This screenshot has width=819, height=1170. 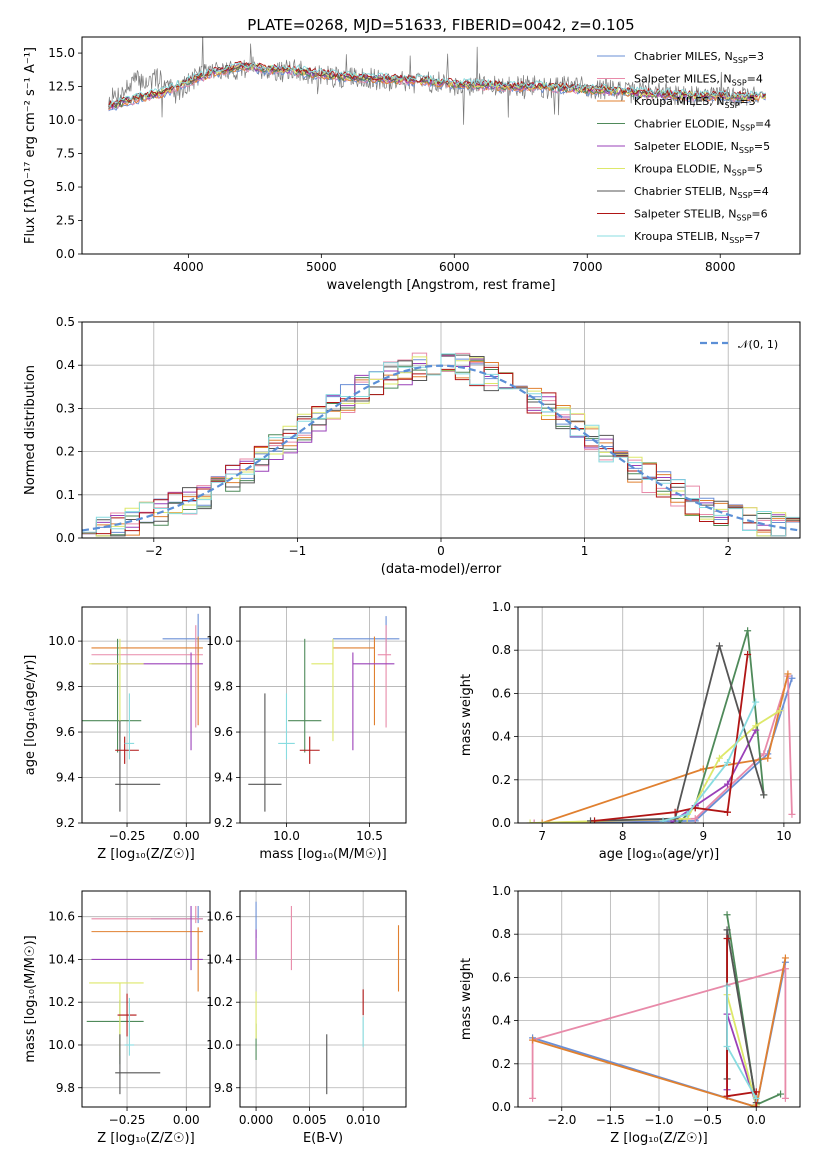 What do you see at coordinates (441, 448) in the screenshot?
I see `gaussian-curve` at bounding box center [441, 448].